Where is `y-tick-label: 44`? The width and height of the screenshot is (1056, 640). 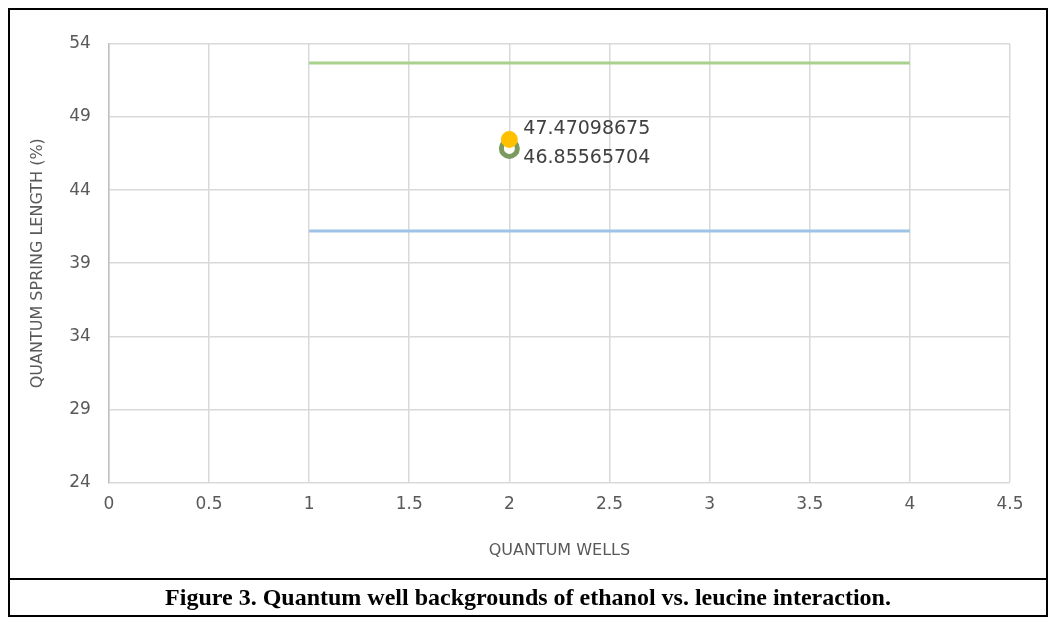
y-tick-label: 44 is located at coordinates (80, 188).